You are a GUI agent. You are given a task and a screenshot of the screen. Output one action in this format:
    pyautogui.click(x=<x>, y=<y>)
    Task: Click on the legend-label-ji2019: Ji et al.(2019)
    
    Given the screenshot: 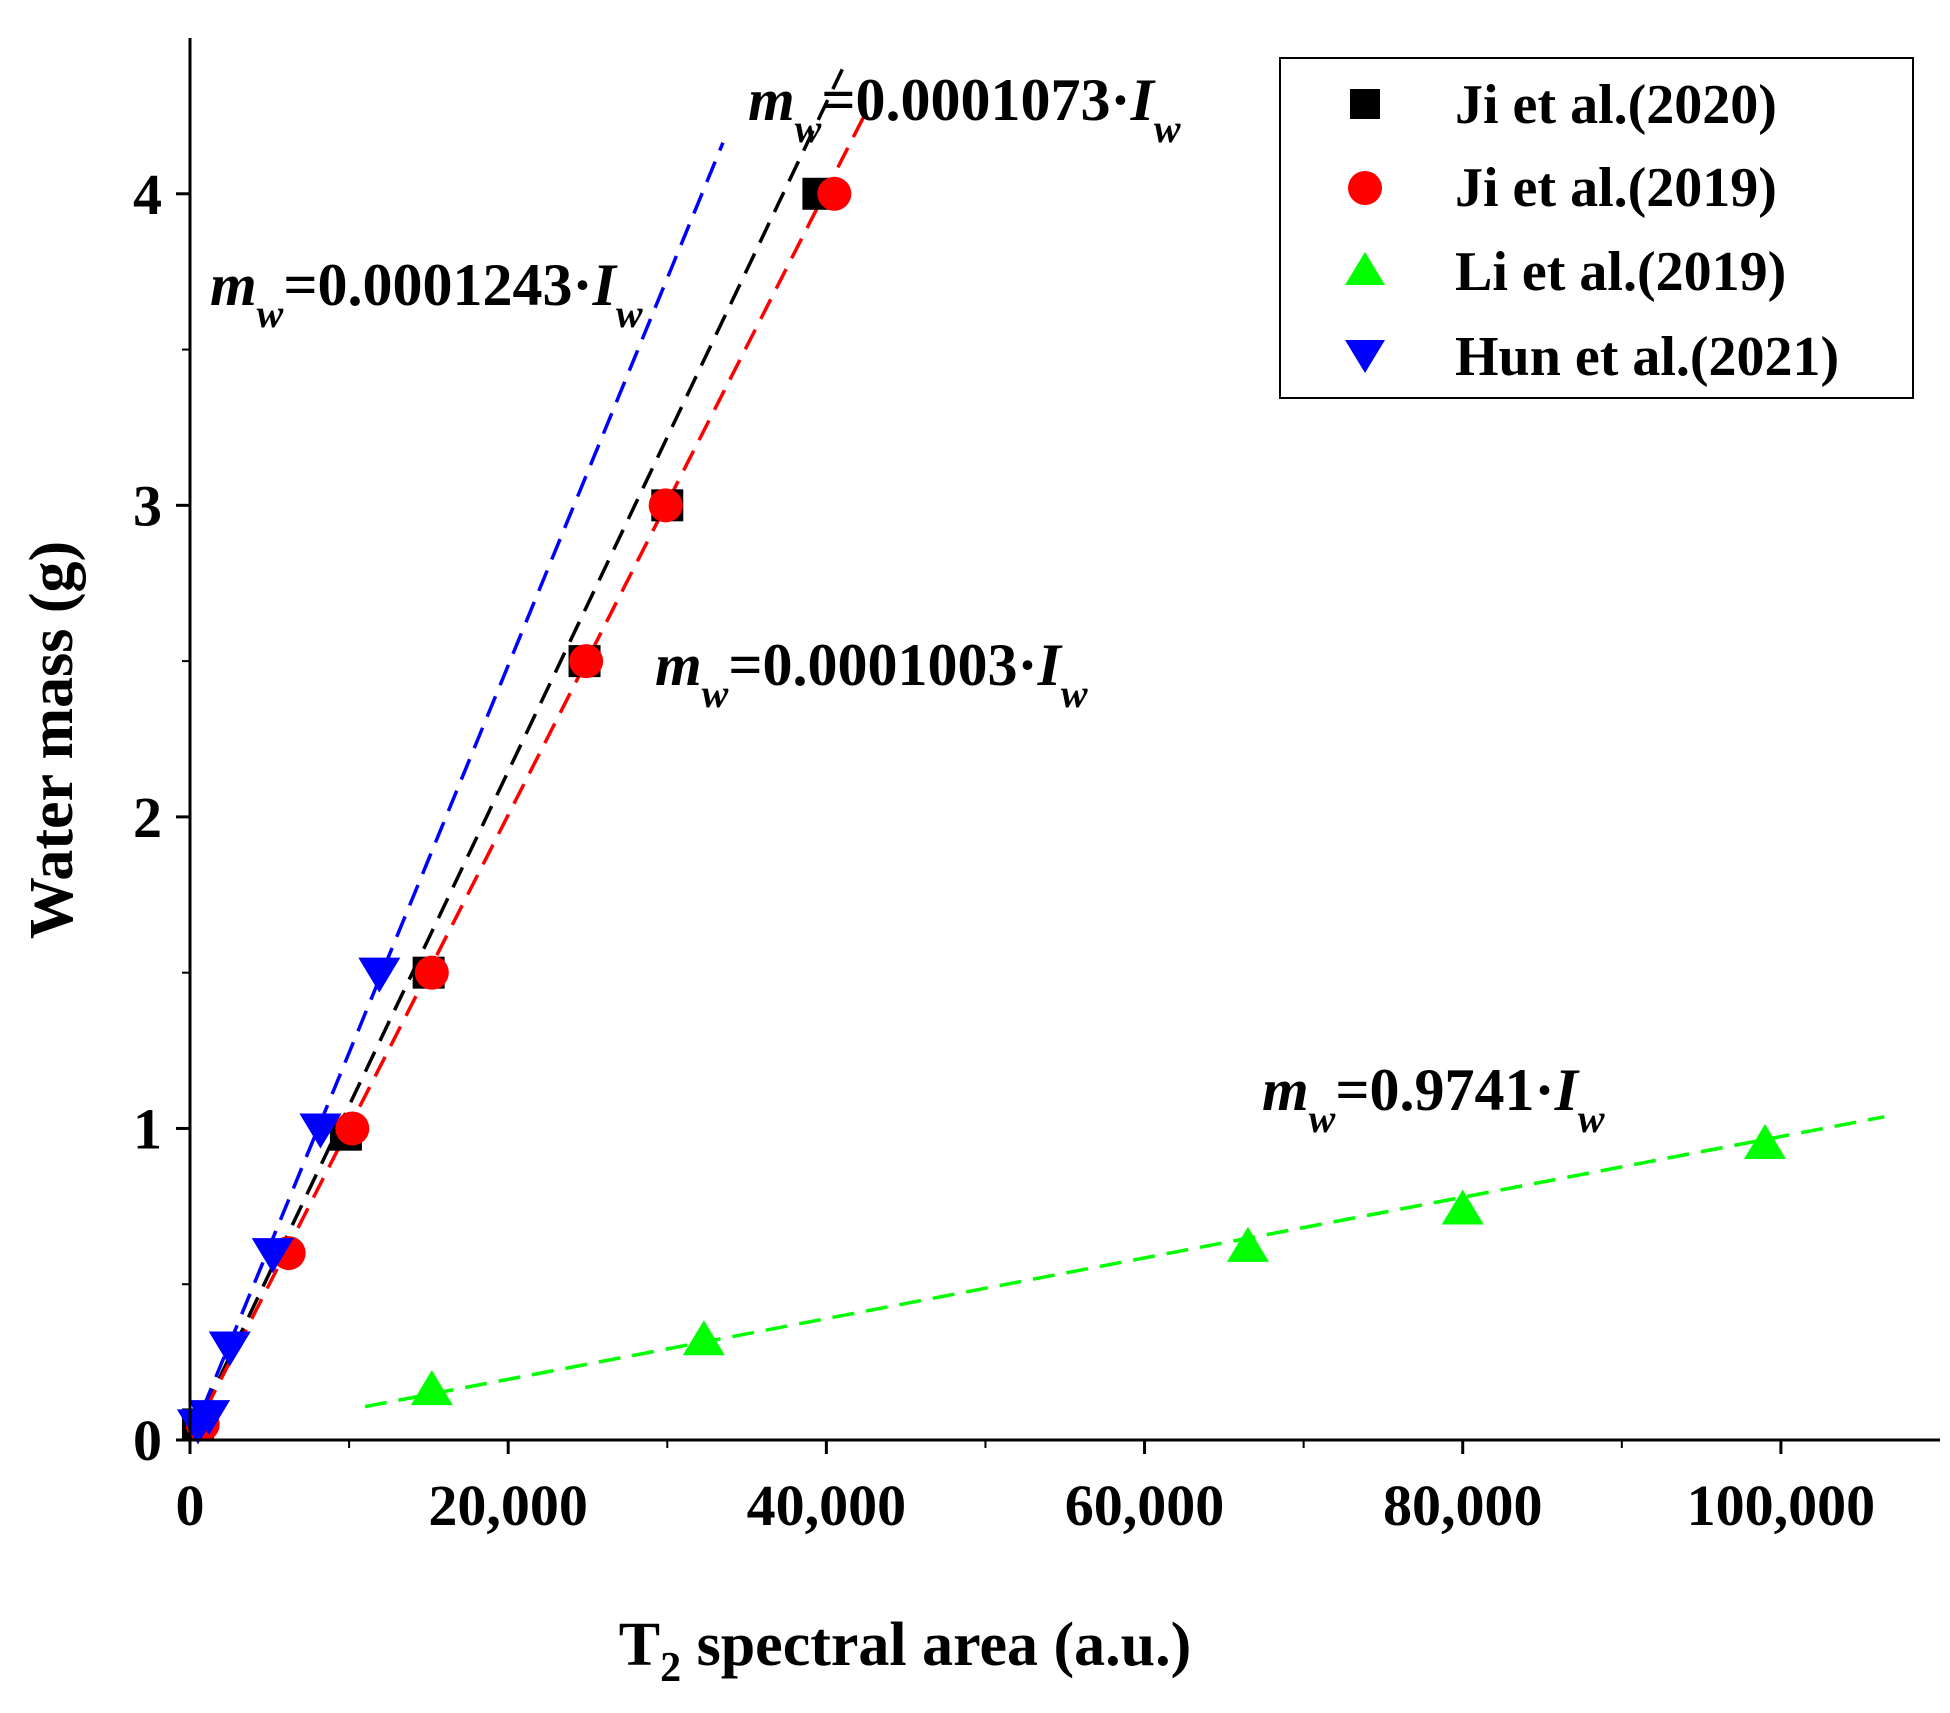 What is the action you would take?
    pyautogui.click(x=1616, y=188)
    